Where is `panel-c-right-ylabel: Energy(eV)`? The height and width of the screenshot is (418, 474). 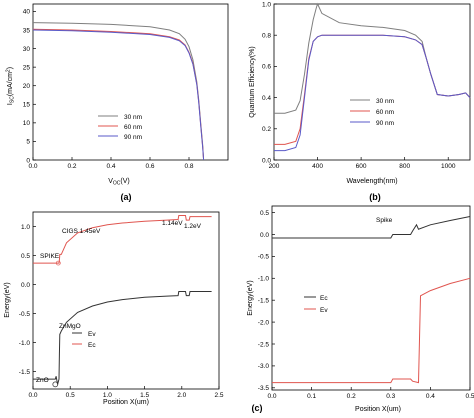
panel-c-right-ylabel: Energy(eV) is located at coordinates (250, 297).